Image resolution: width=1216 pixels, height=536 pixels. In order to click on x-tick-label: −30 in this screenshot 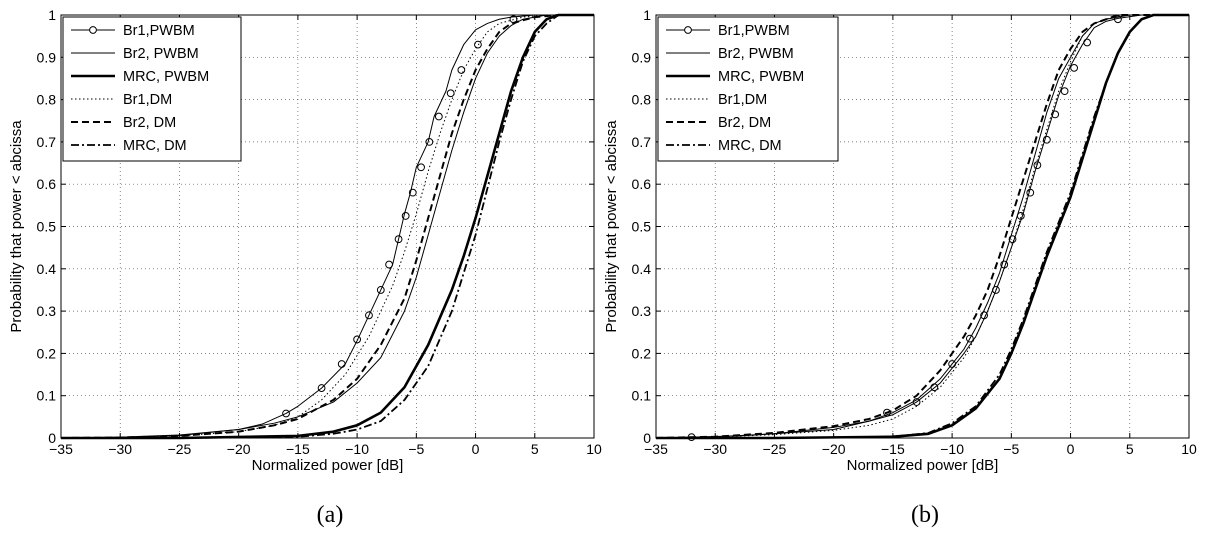, I will do `click(715, 449)`.